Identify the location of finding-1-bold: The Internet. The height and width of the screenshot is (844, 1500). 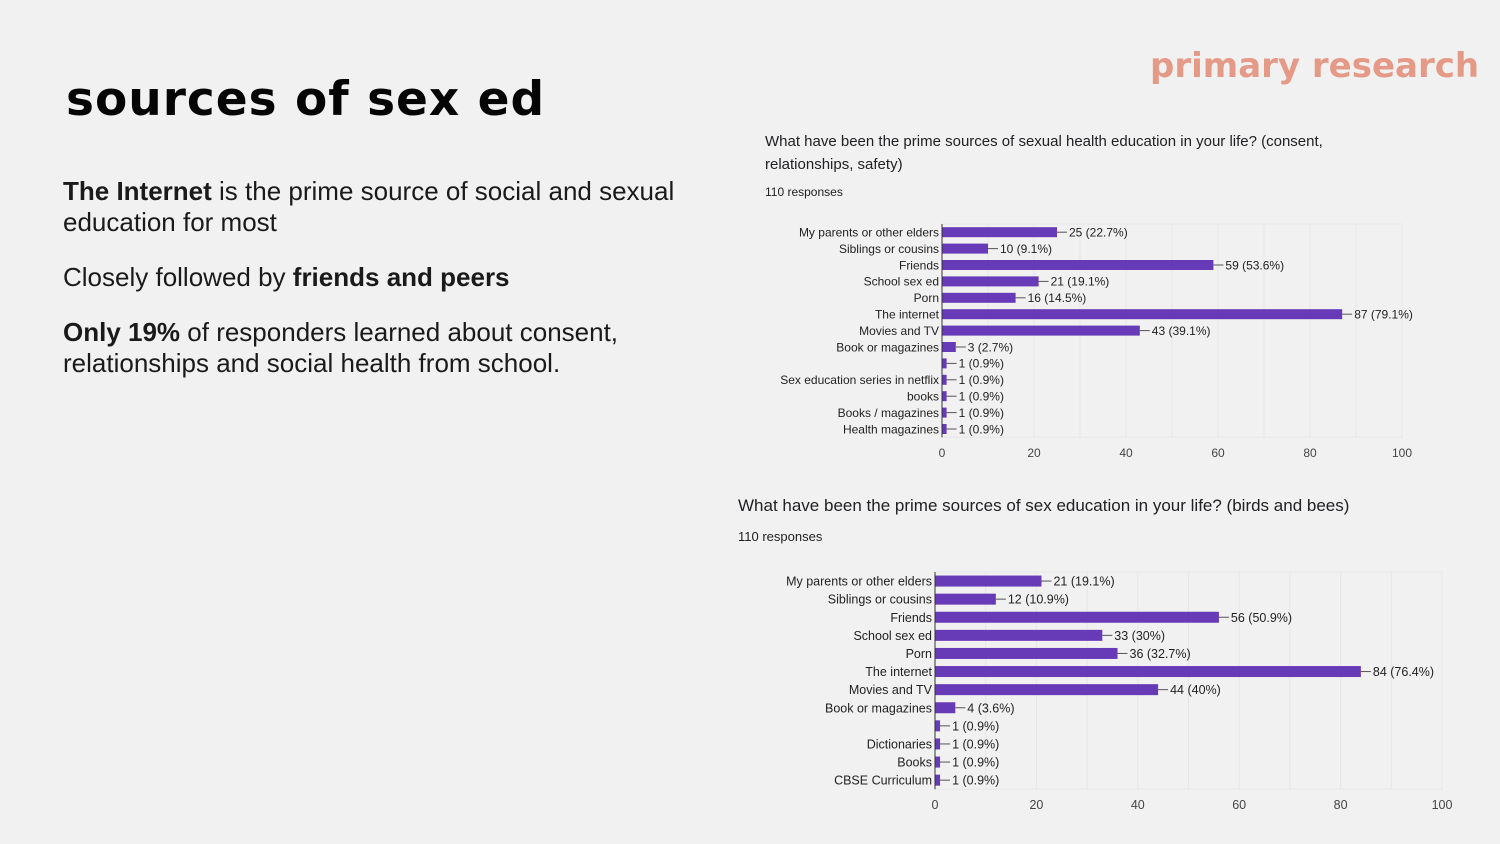
(137, 191).